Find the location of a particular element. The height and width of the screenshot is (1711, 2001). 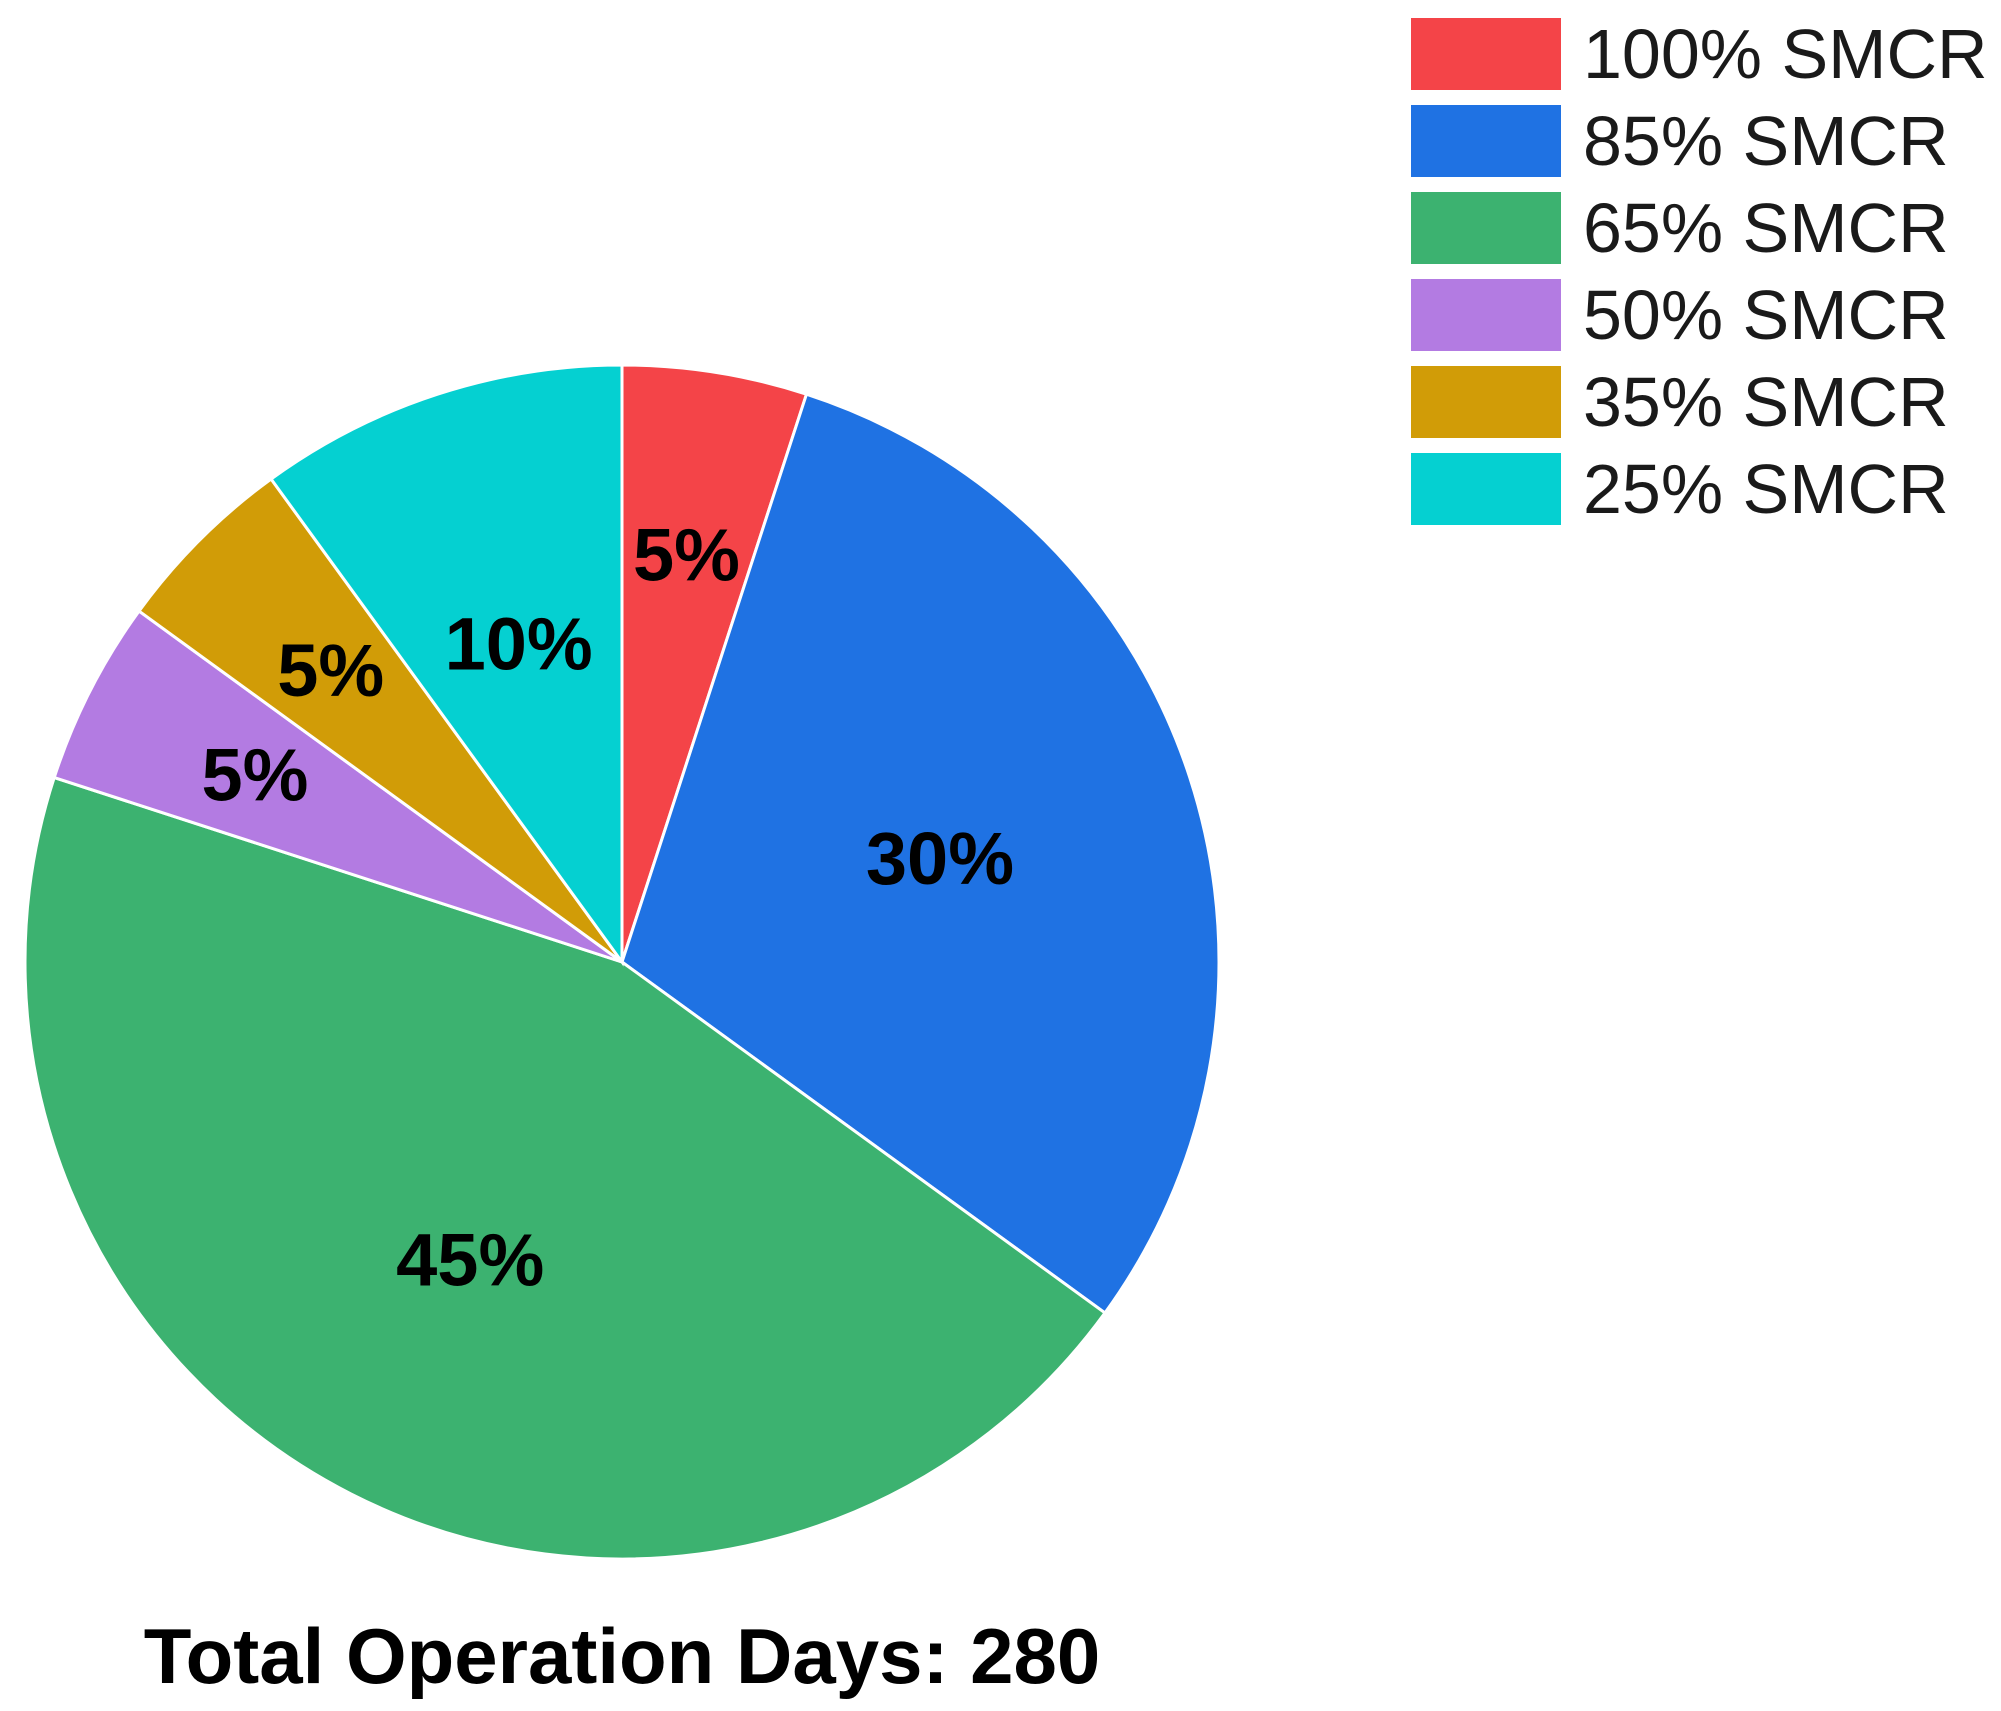

legend-label: 25% SMCR is located at coordinates (1766, 489).